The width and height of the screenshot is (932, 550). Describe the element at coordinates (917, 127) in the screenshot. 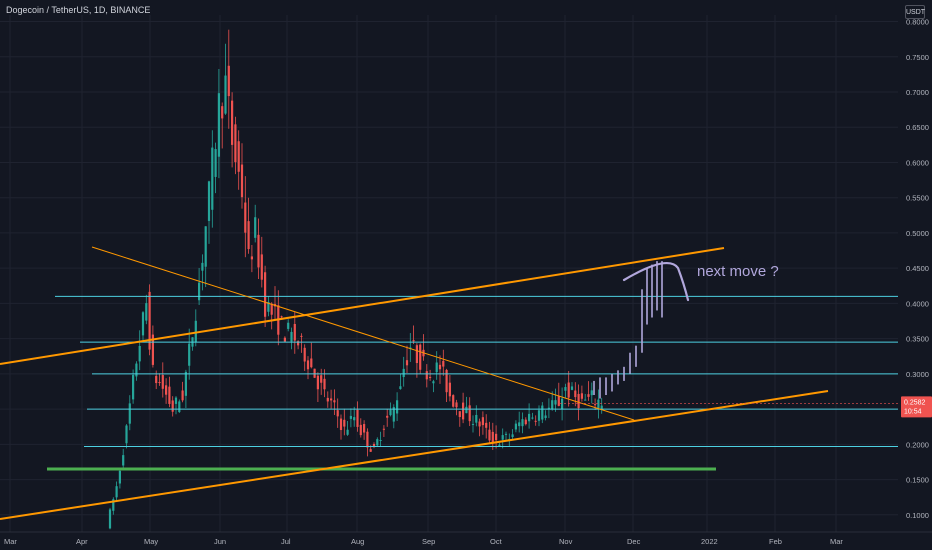

I see `price-tick-label: 0.6500` at that location.